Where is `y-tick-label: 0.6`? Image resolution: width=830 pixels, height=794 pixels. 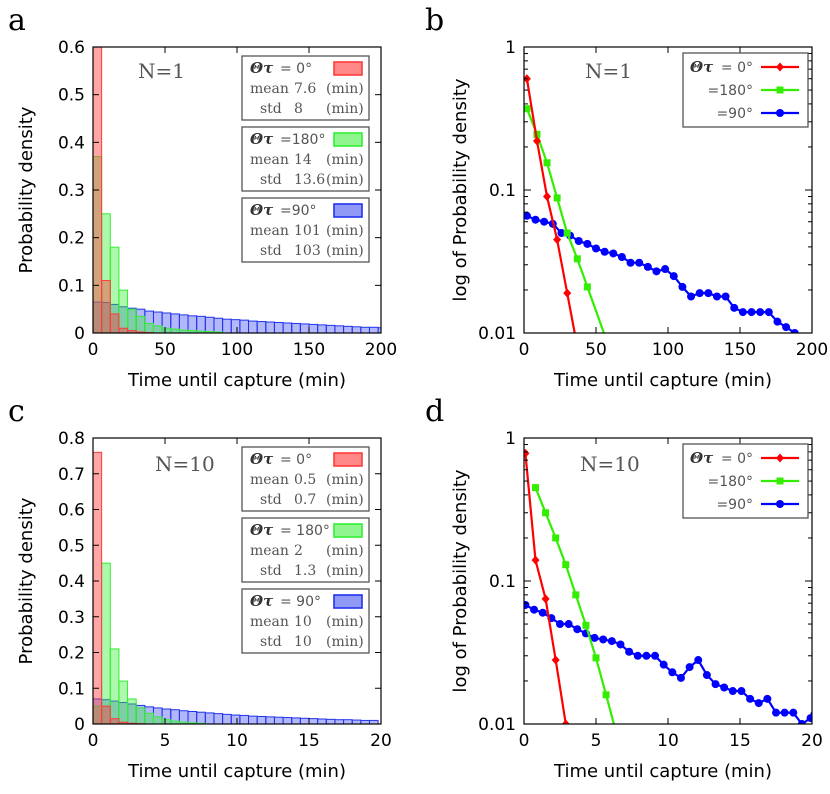 y-tick-label: 0.6 is located at coordinates (71, 48).